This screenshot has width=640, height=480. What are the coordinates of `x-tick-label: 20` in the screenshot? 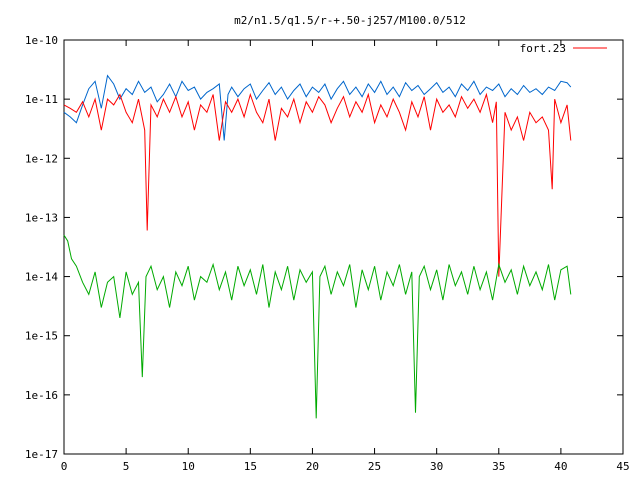 It's located at (312, 466).